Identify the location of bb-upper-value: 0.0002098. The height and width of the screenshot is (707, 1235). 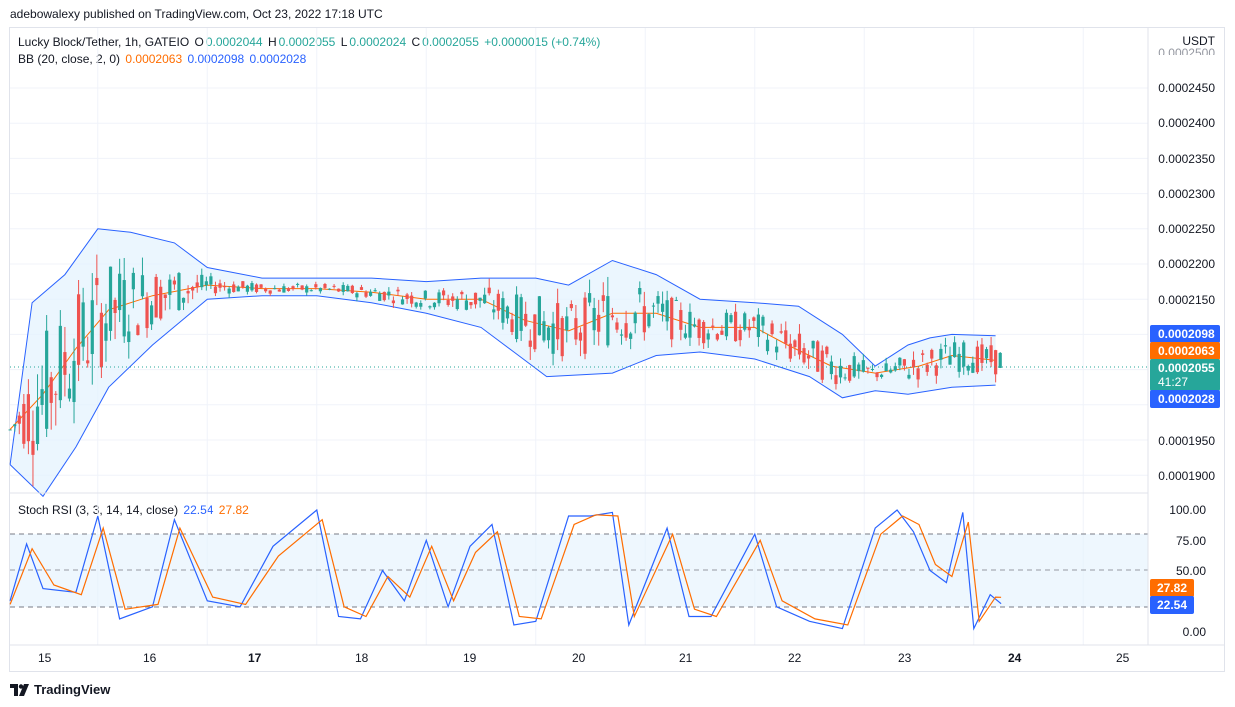
(216, 59).